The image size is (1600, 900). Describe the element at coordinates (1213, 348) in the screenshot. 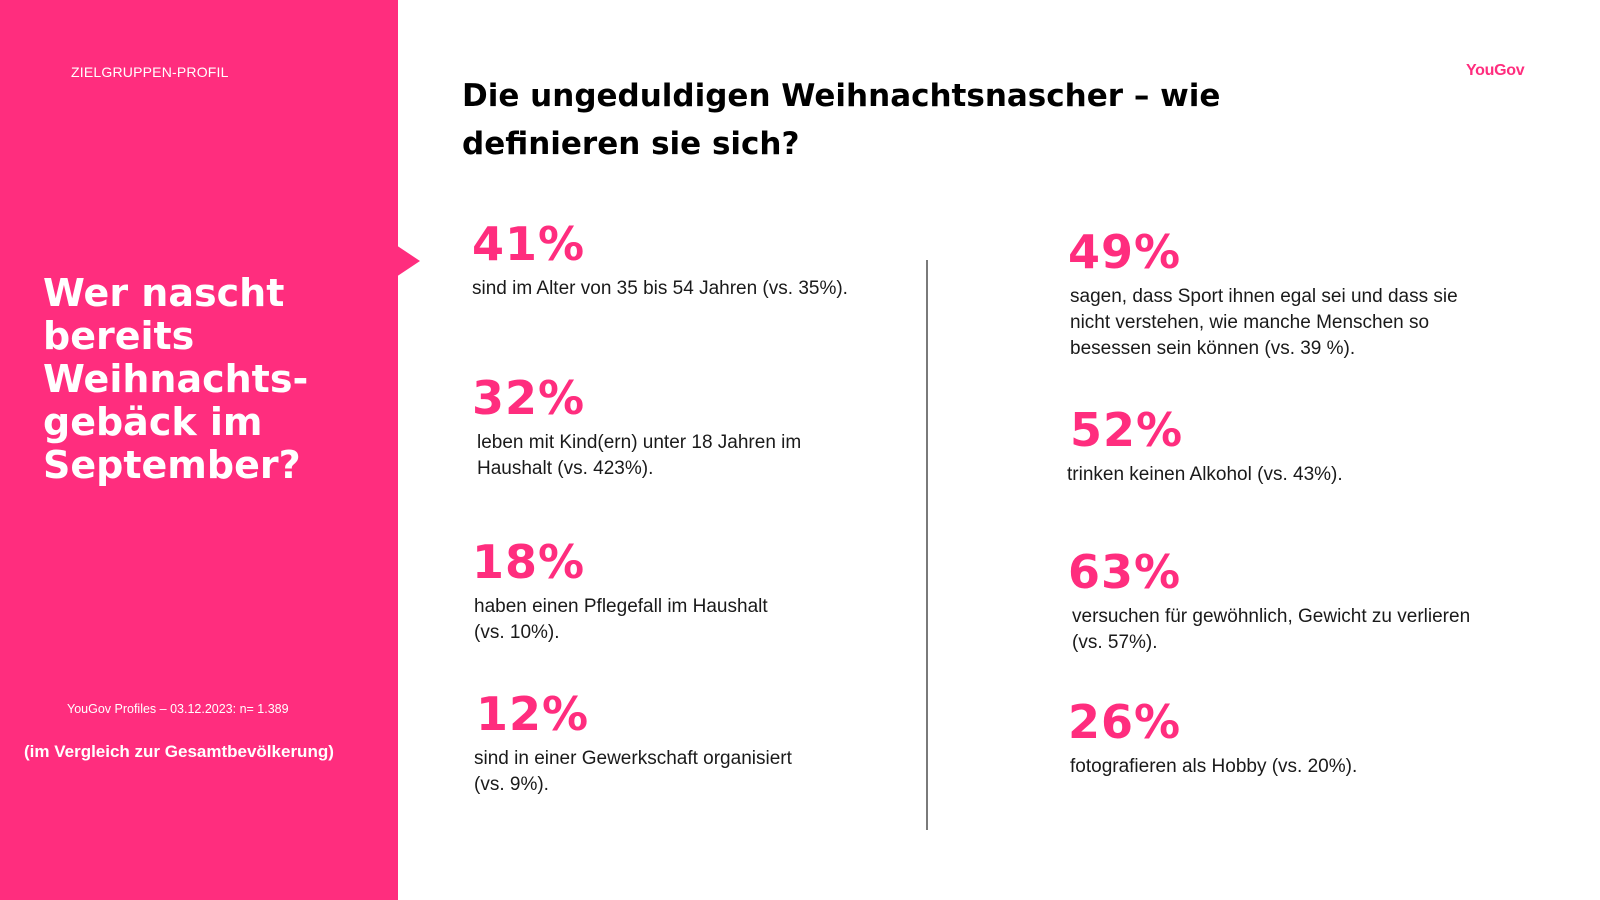

I see `stat-line: besessen sein können (vs. 39 %).` at that location.